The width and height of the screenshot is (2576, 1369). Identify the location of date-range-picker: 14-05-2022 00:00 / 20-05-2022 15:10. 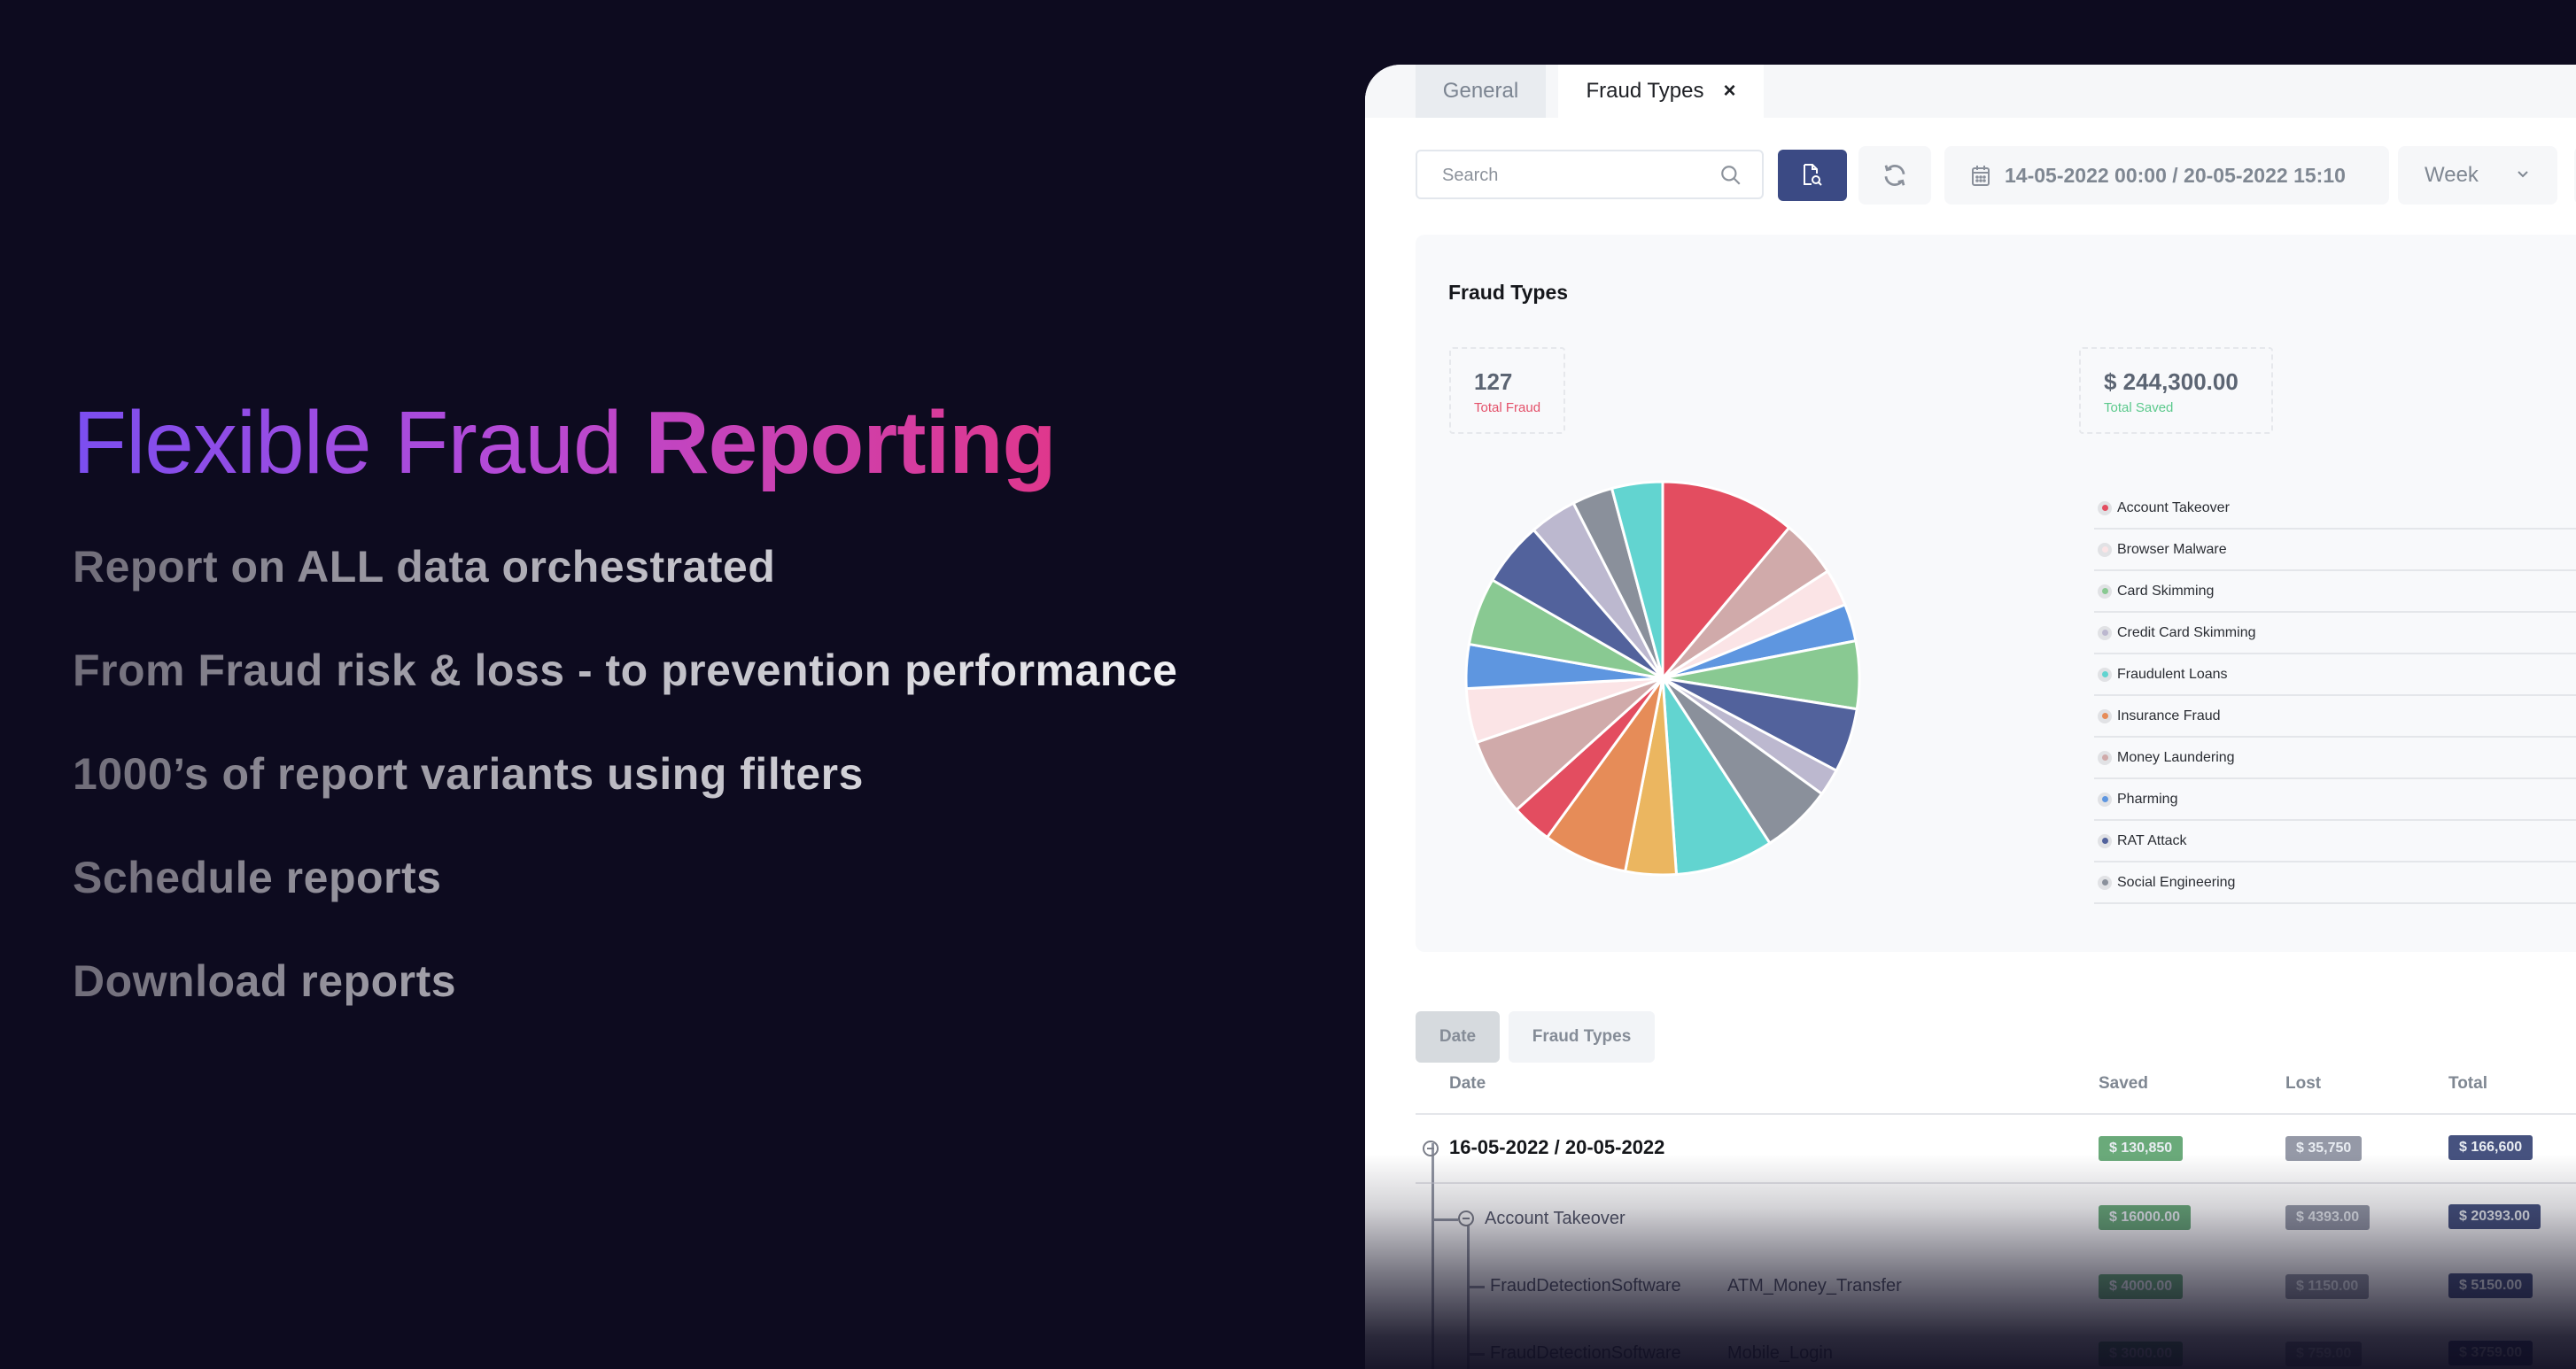
(2166, 175).